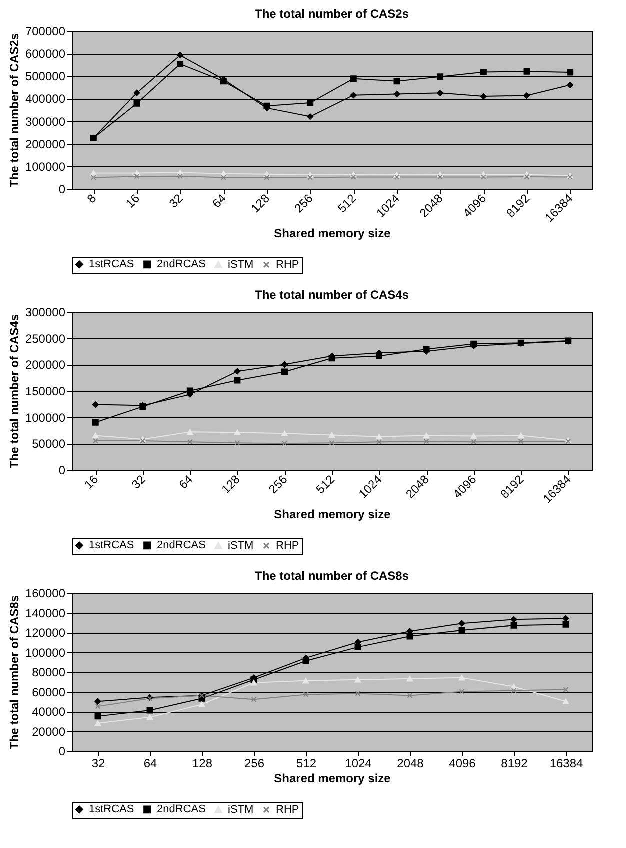  I want to click on y-tick-label: 140000, so click(45, 613).